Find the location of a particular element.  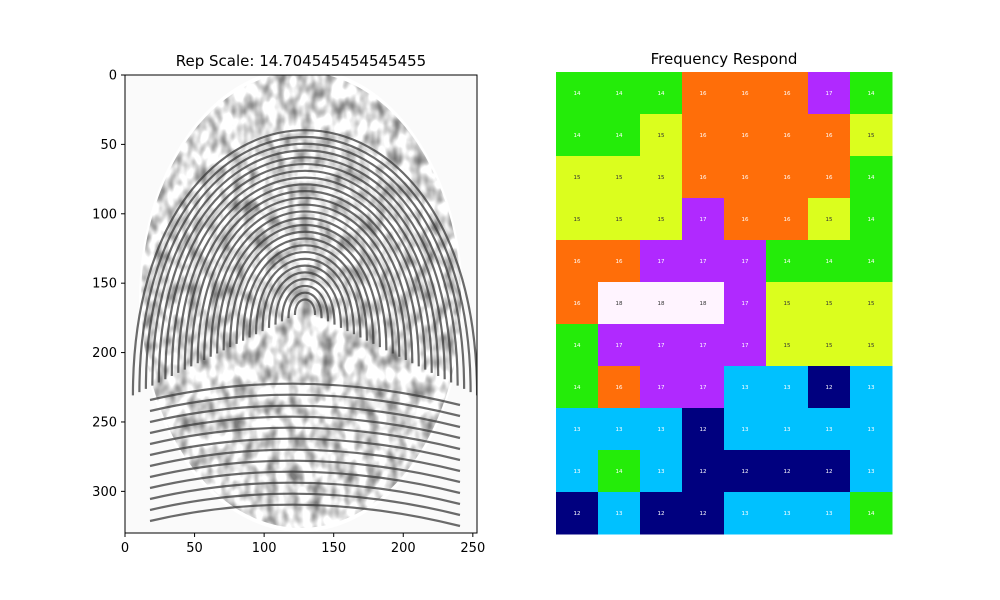

heatmap-title: Frequency Respond is located at coordinates (724, 59).